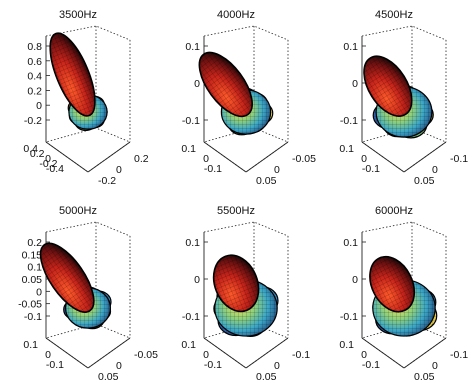 Image resolution: width=476 pixels, height=388 pixels. What do you see at coordinates (34, 77) in the screenshot?
I see `z-tick-label: 0.4` at bounding box center [34, 77].